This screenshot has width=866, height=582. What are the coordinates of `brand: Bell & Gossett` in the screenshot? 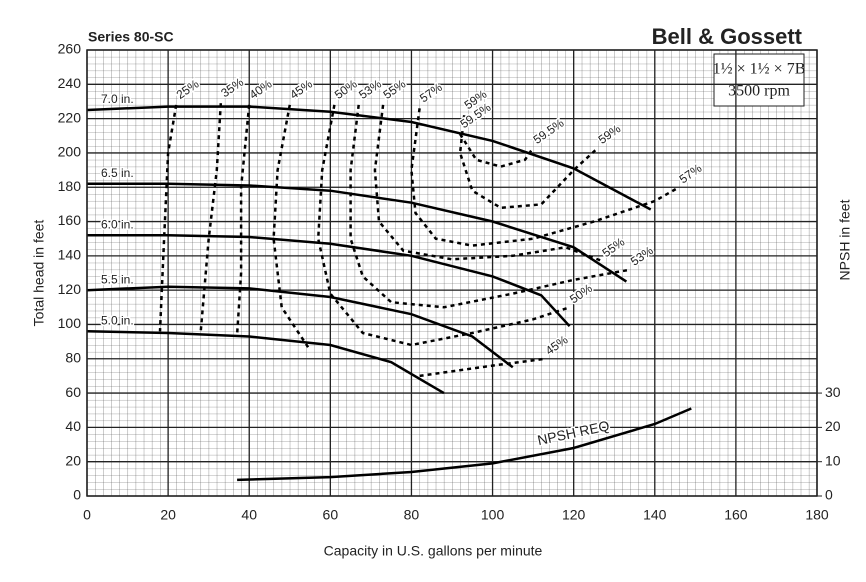 It's located at (727, 36).